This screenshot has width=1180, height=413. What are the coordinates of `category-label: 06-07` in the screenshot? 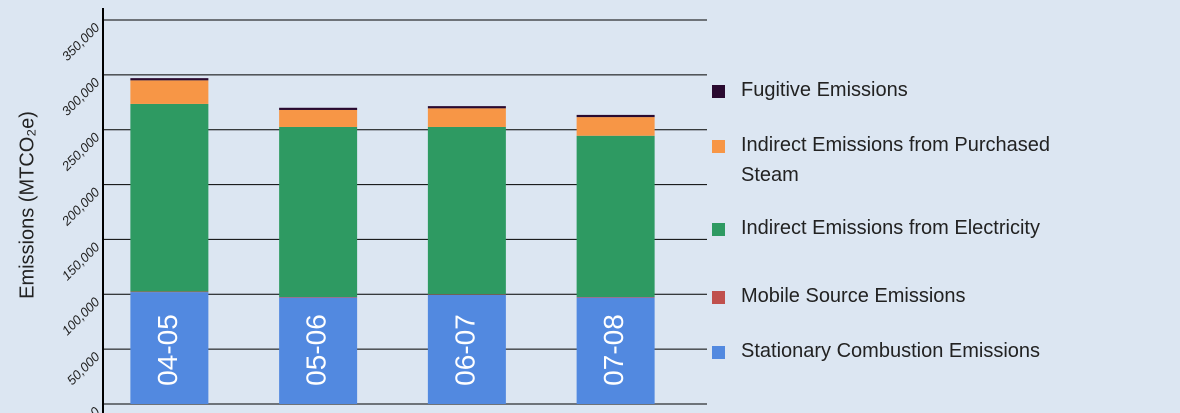 It's located at (464, 350).